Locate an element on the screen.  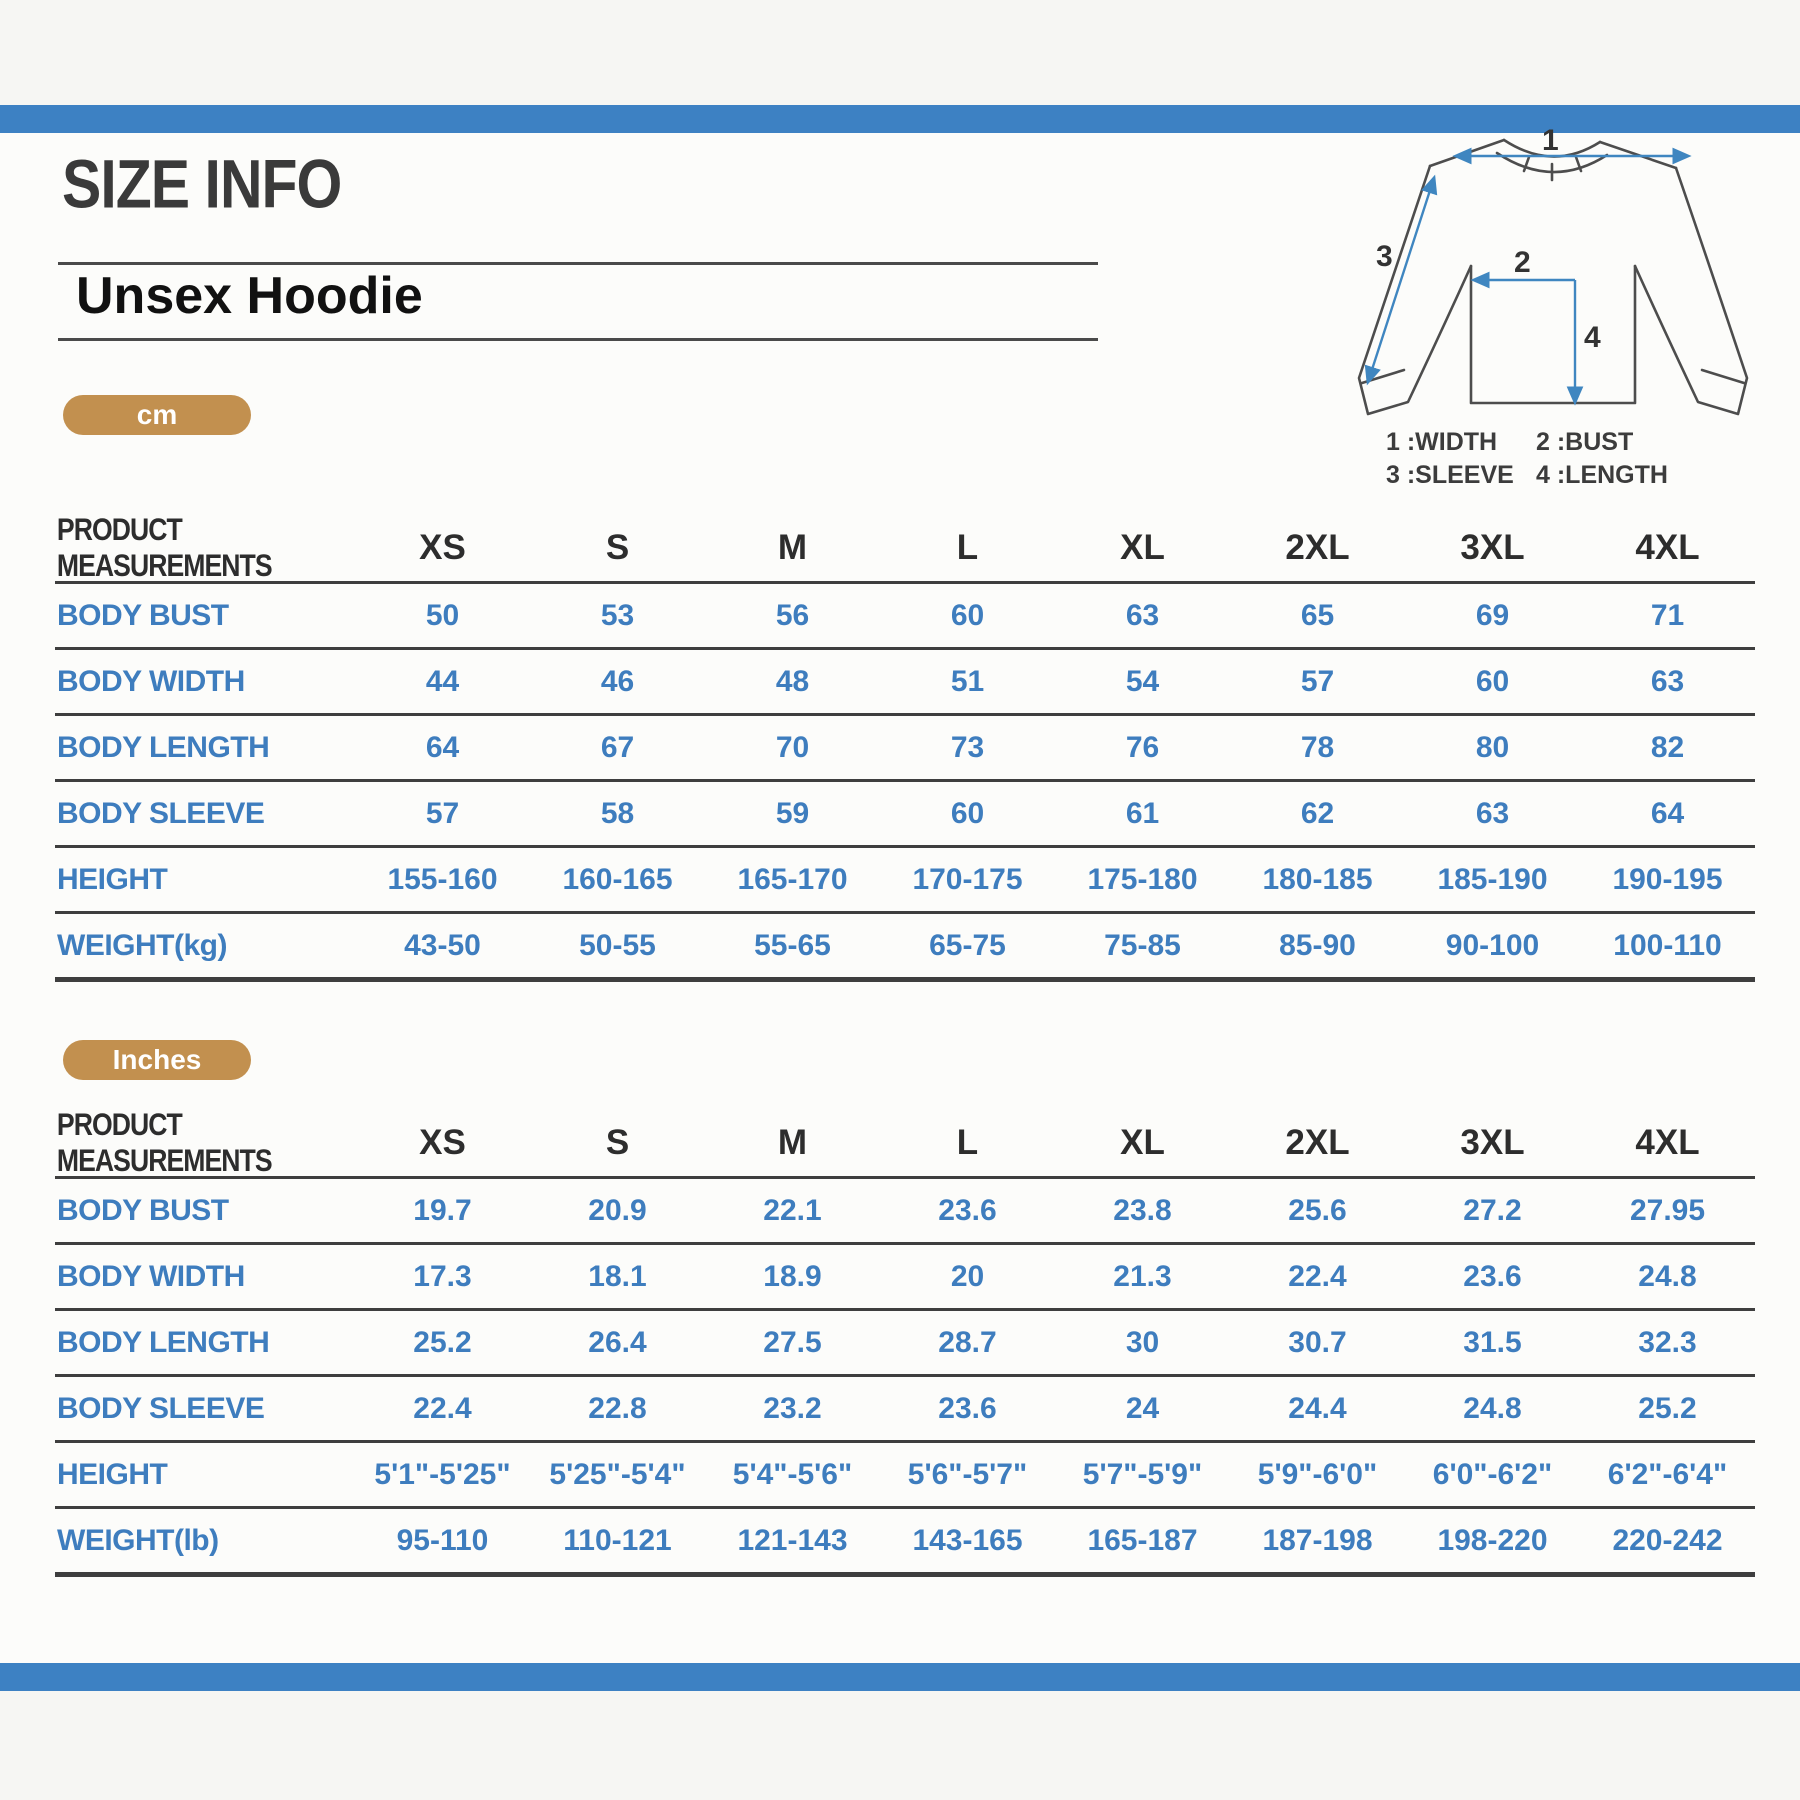
value-cell: 25.6 is located at coordinates (1317, 1210).